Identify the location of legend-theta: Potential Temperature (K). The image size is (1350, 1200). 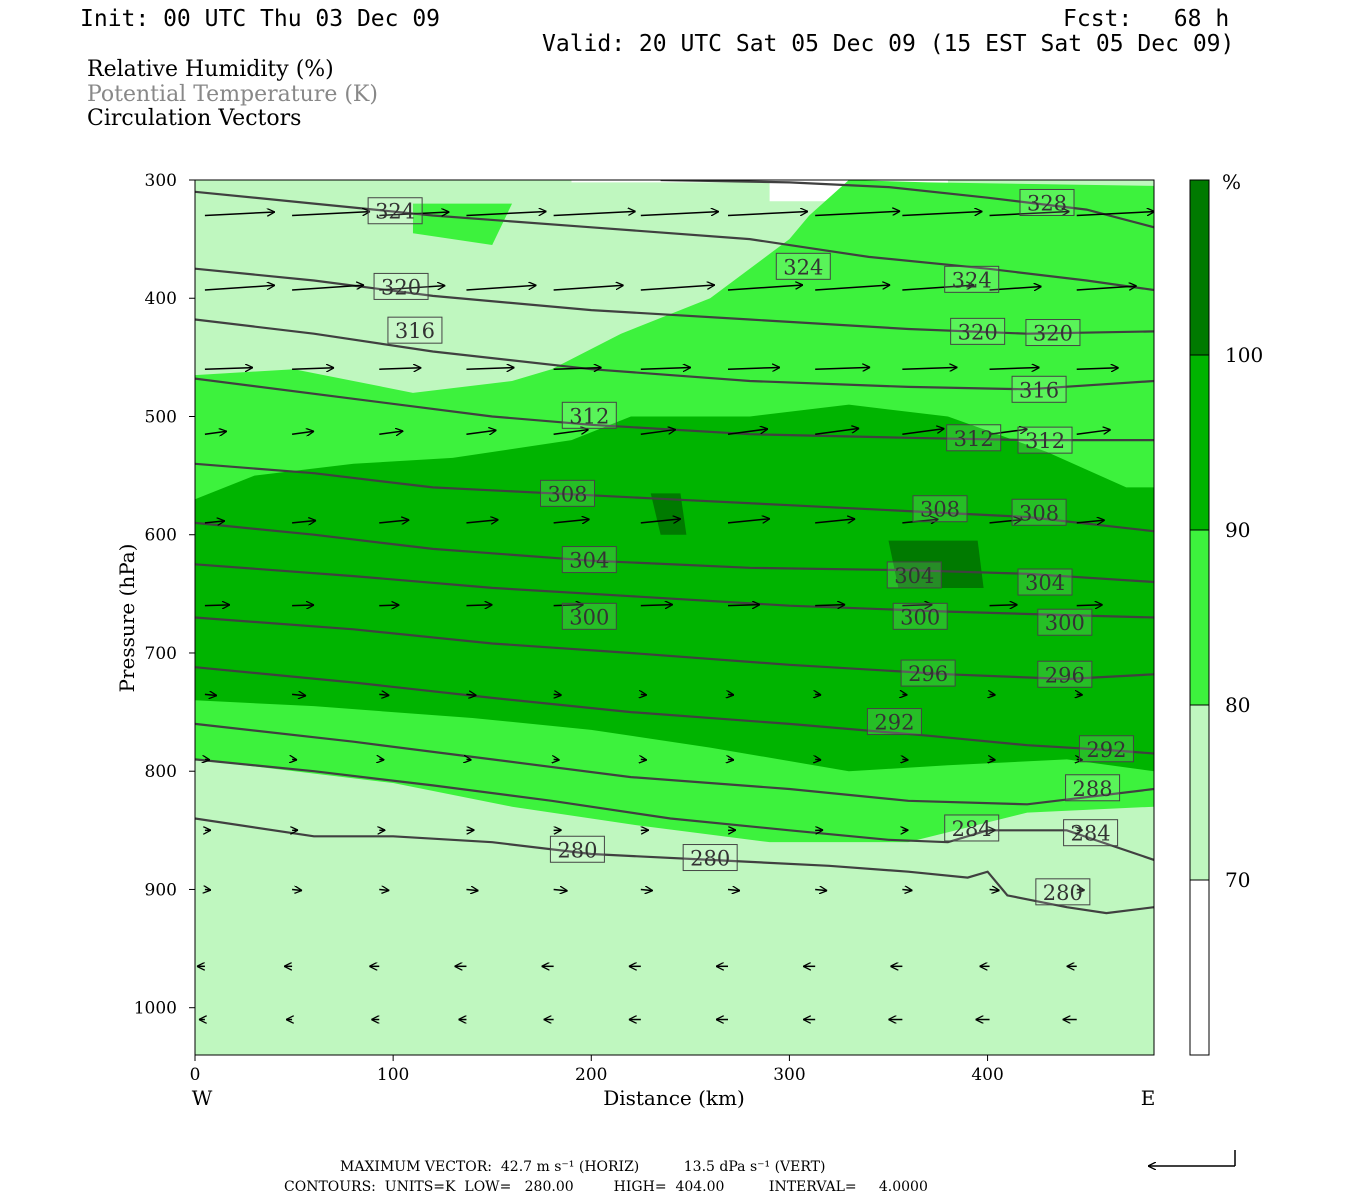
(232, 94).